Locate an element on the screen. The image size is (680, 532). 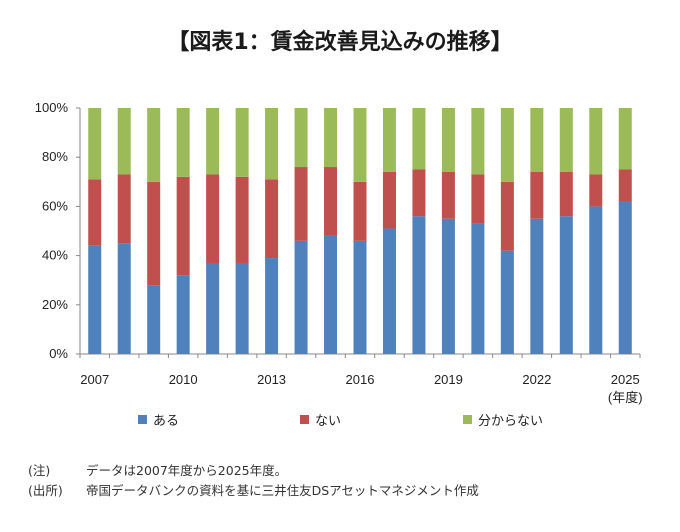
bar-nai-2016 is located at coordinates (360, 211).